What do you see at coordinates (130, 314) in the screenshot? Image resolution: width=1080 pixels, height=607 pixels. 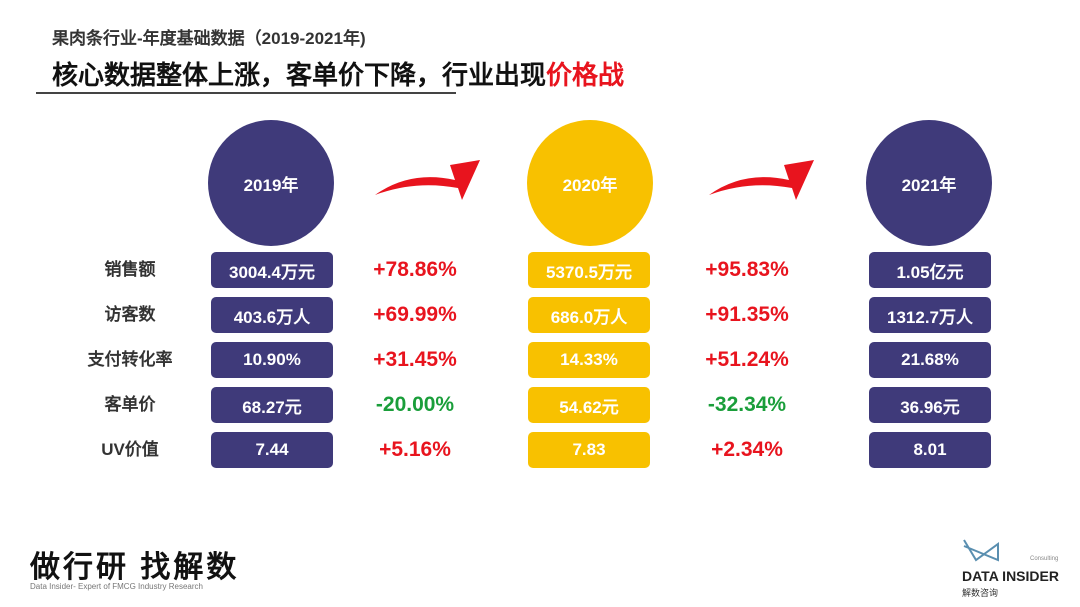 I see `metric-label: 访客数` at bounding box center [130, 314].